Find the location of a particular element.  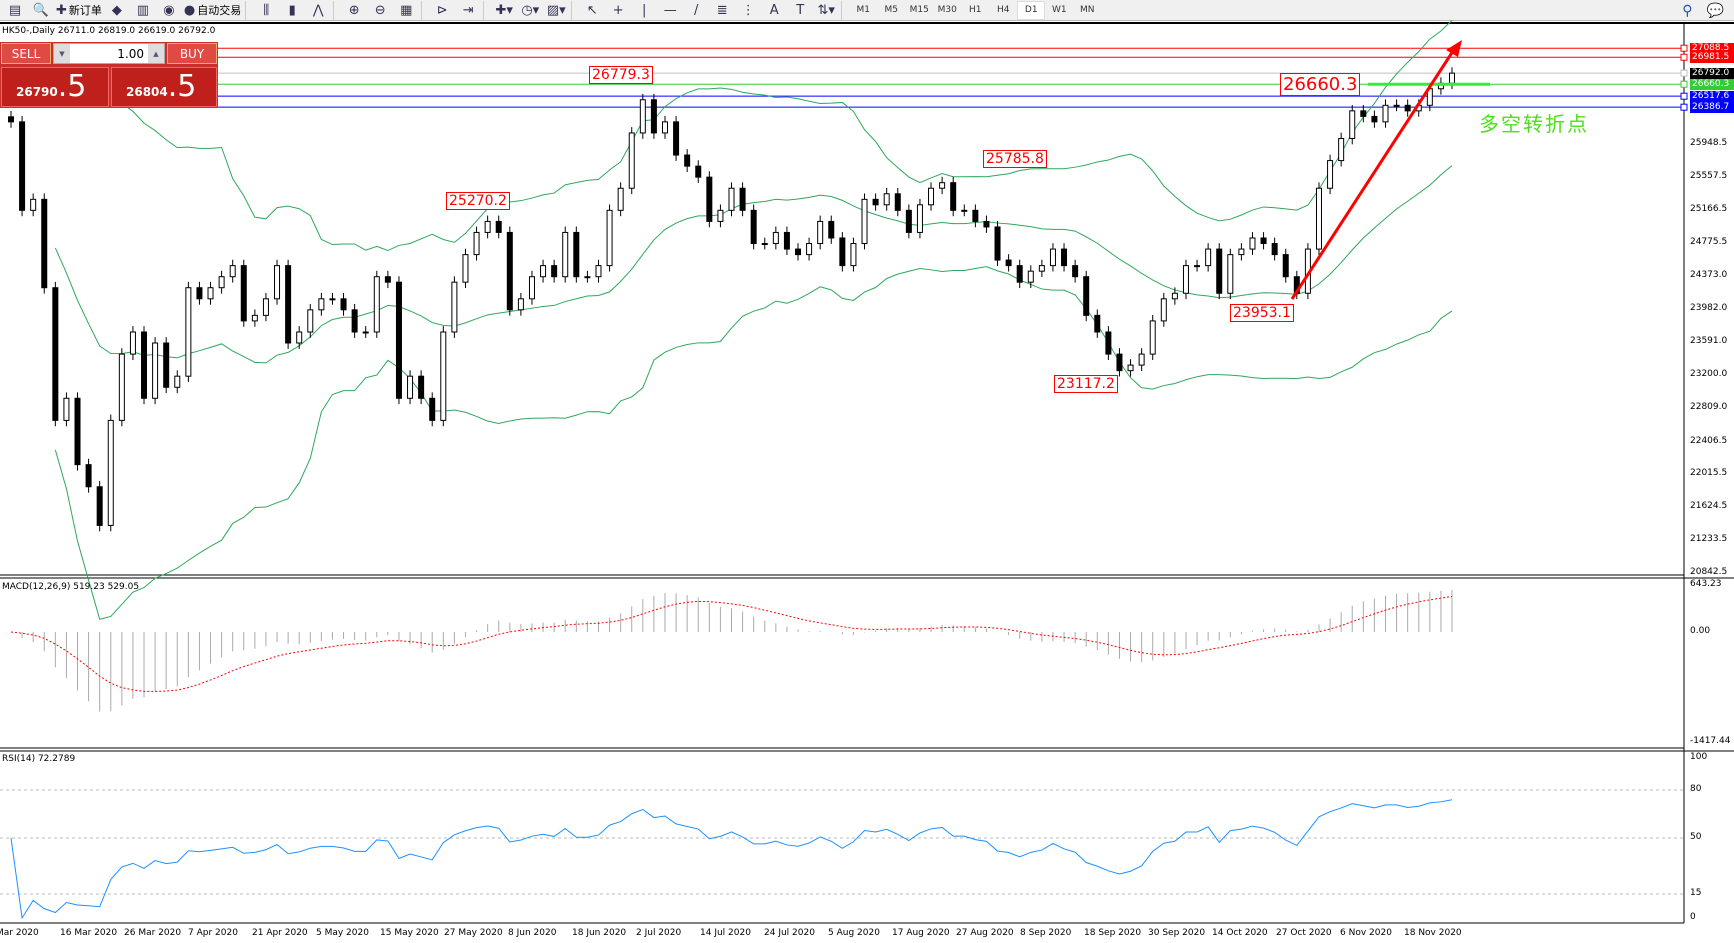

price-axis-label: 22015.5 is located at coordinates (1709, 473).